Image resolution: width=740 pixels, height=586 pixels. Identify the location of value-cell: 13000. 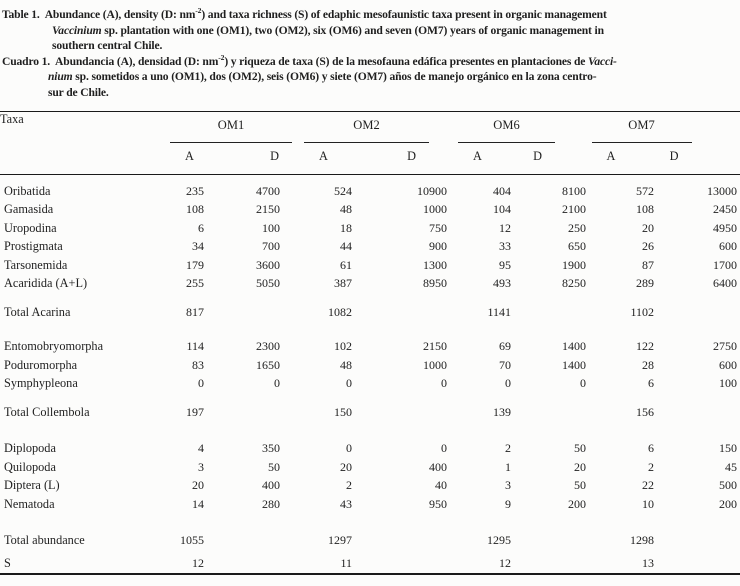
(722, 190).